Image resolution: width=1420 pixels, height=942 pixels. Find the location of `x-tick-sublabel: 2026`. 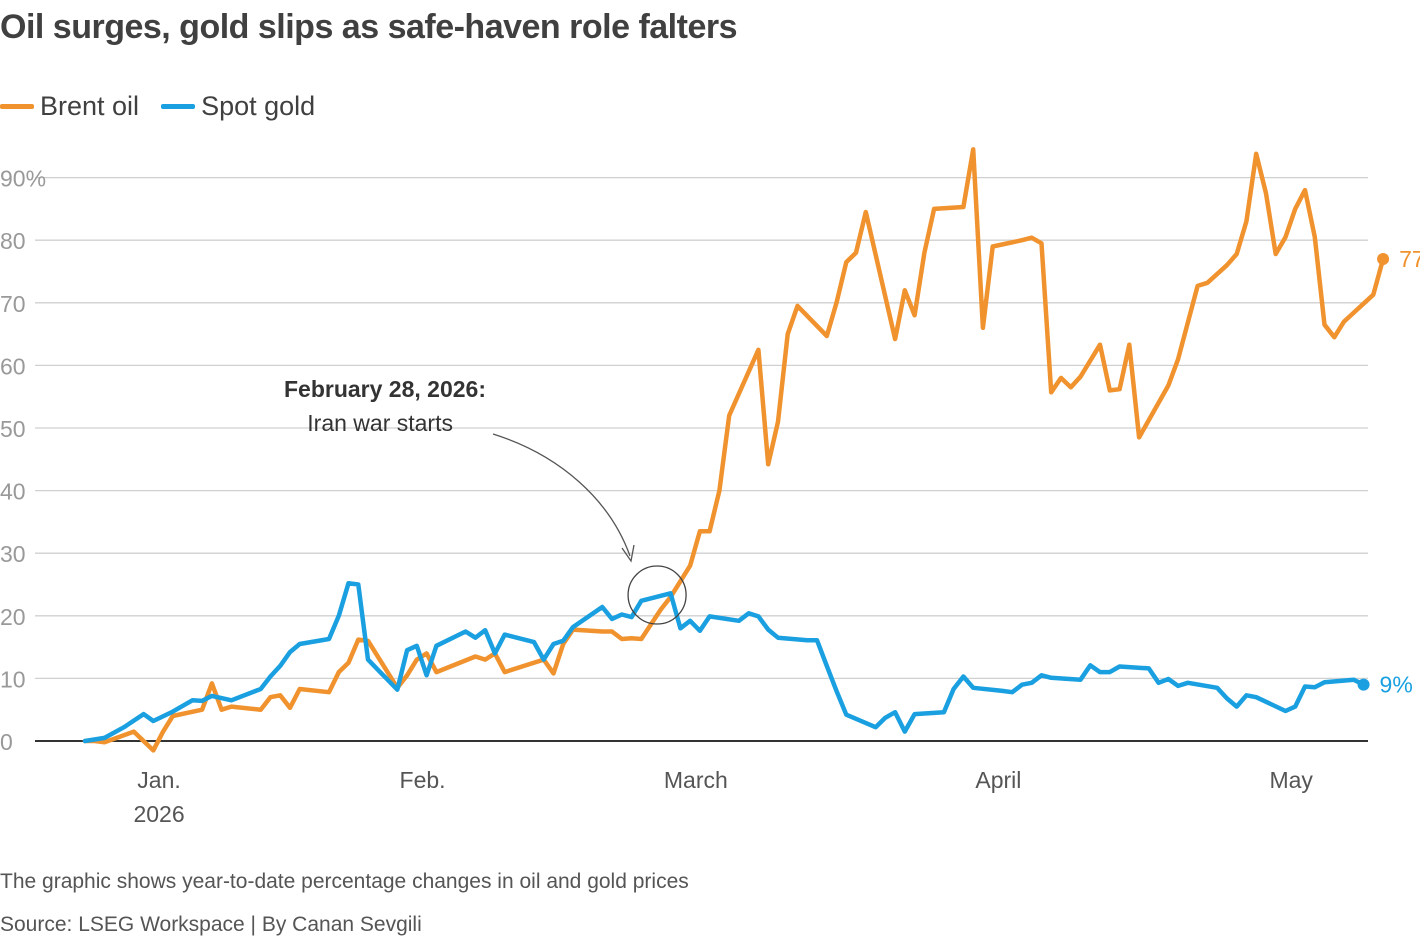

x-tick-sublabel: 2026 is located at coordinates (158, 814).